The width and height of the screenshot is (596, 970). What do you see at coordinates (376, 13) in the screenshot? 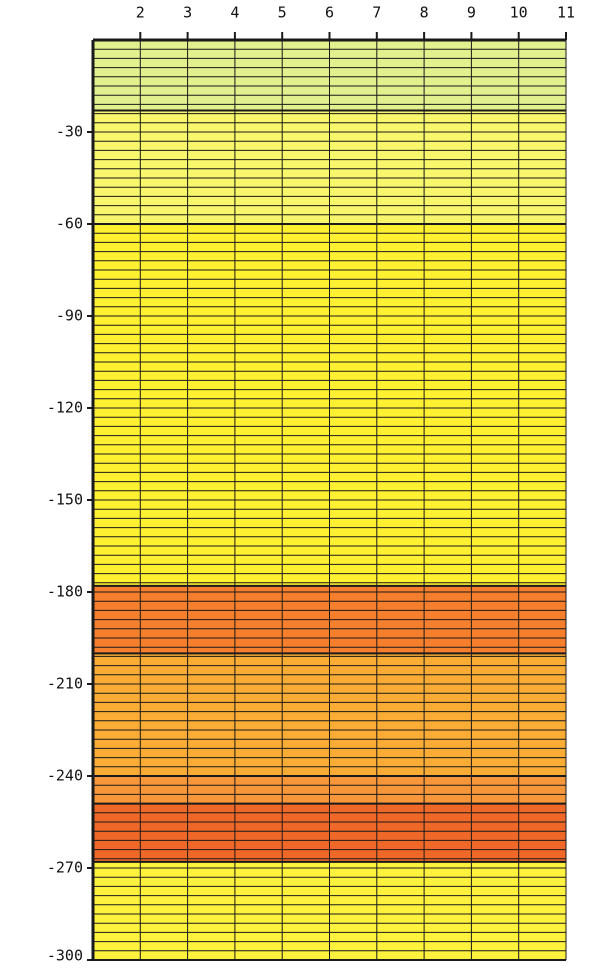
I see `x-tick-label: 7` at bounding box center [376, 13].